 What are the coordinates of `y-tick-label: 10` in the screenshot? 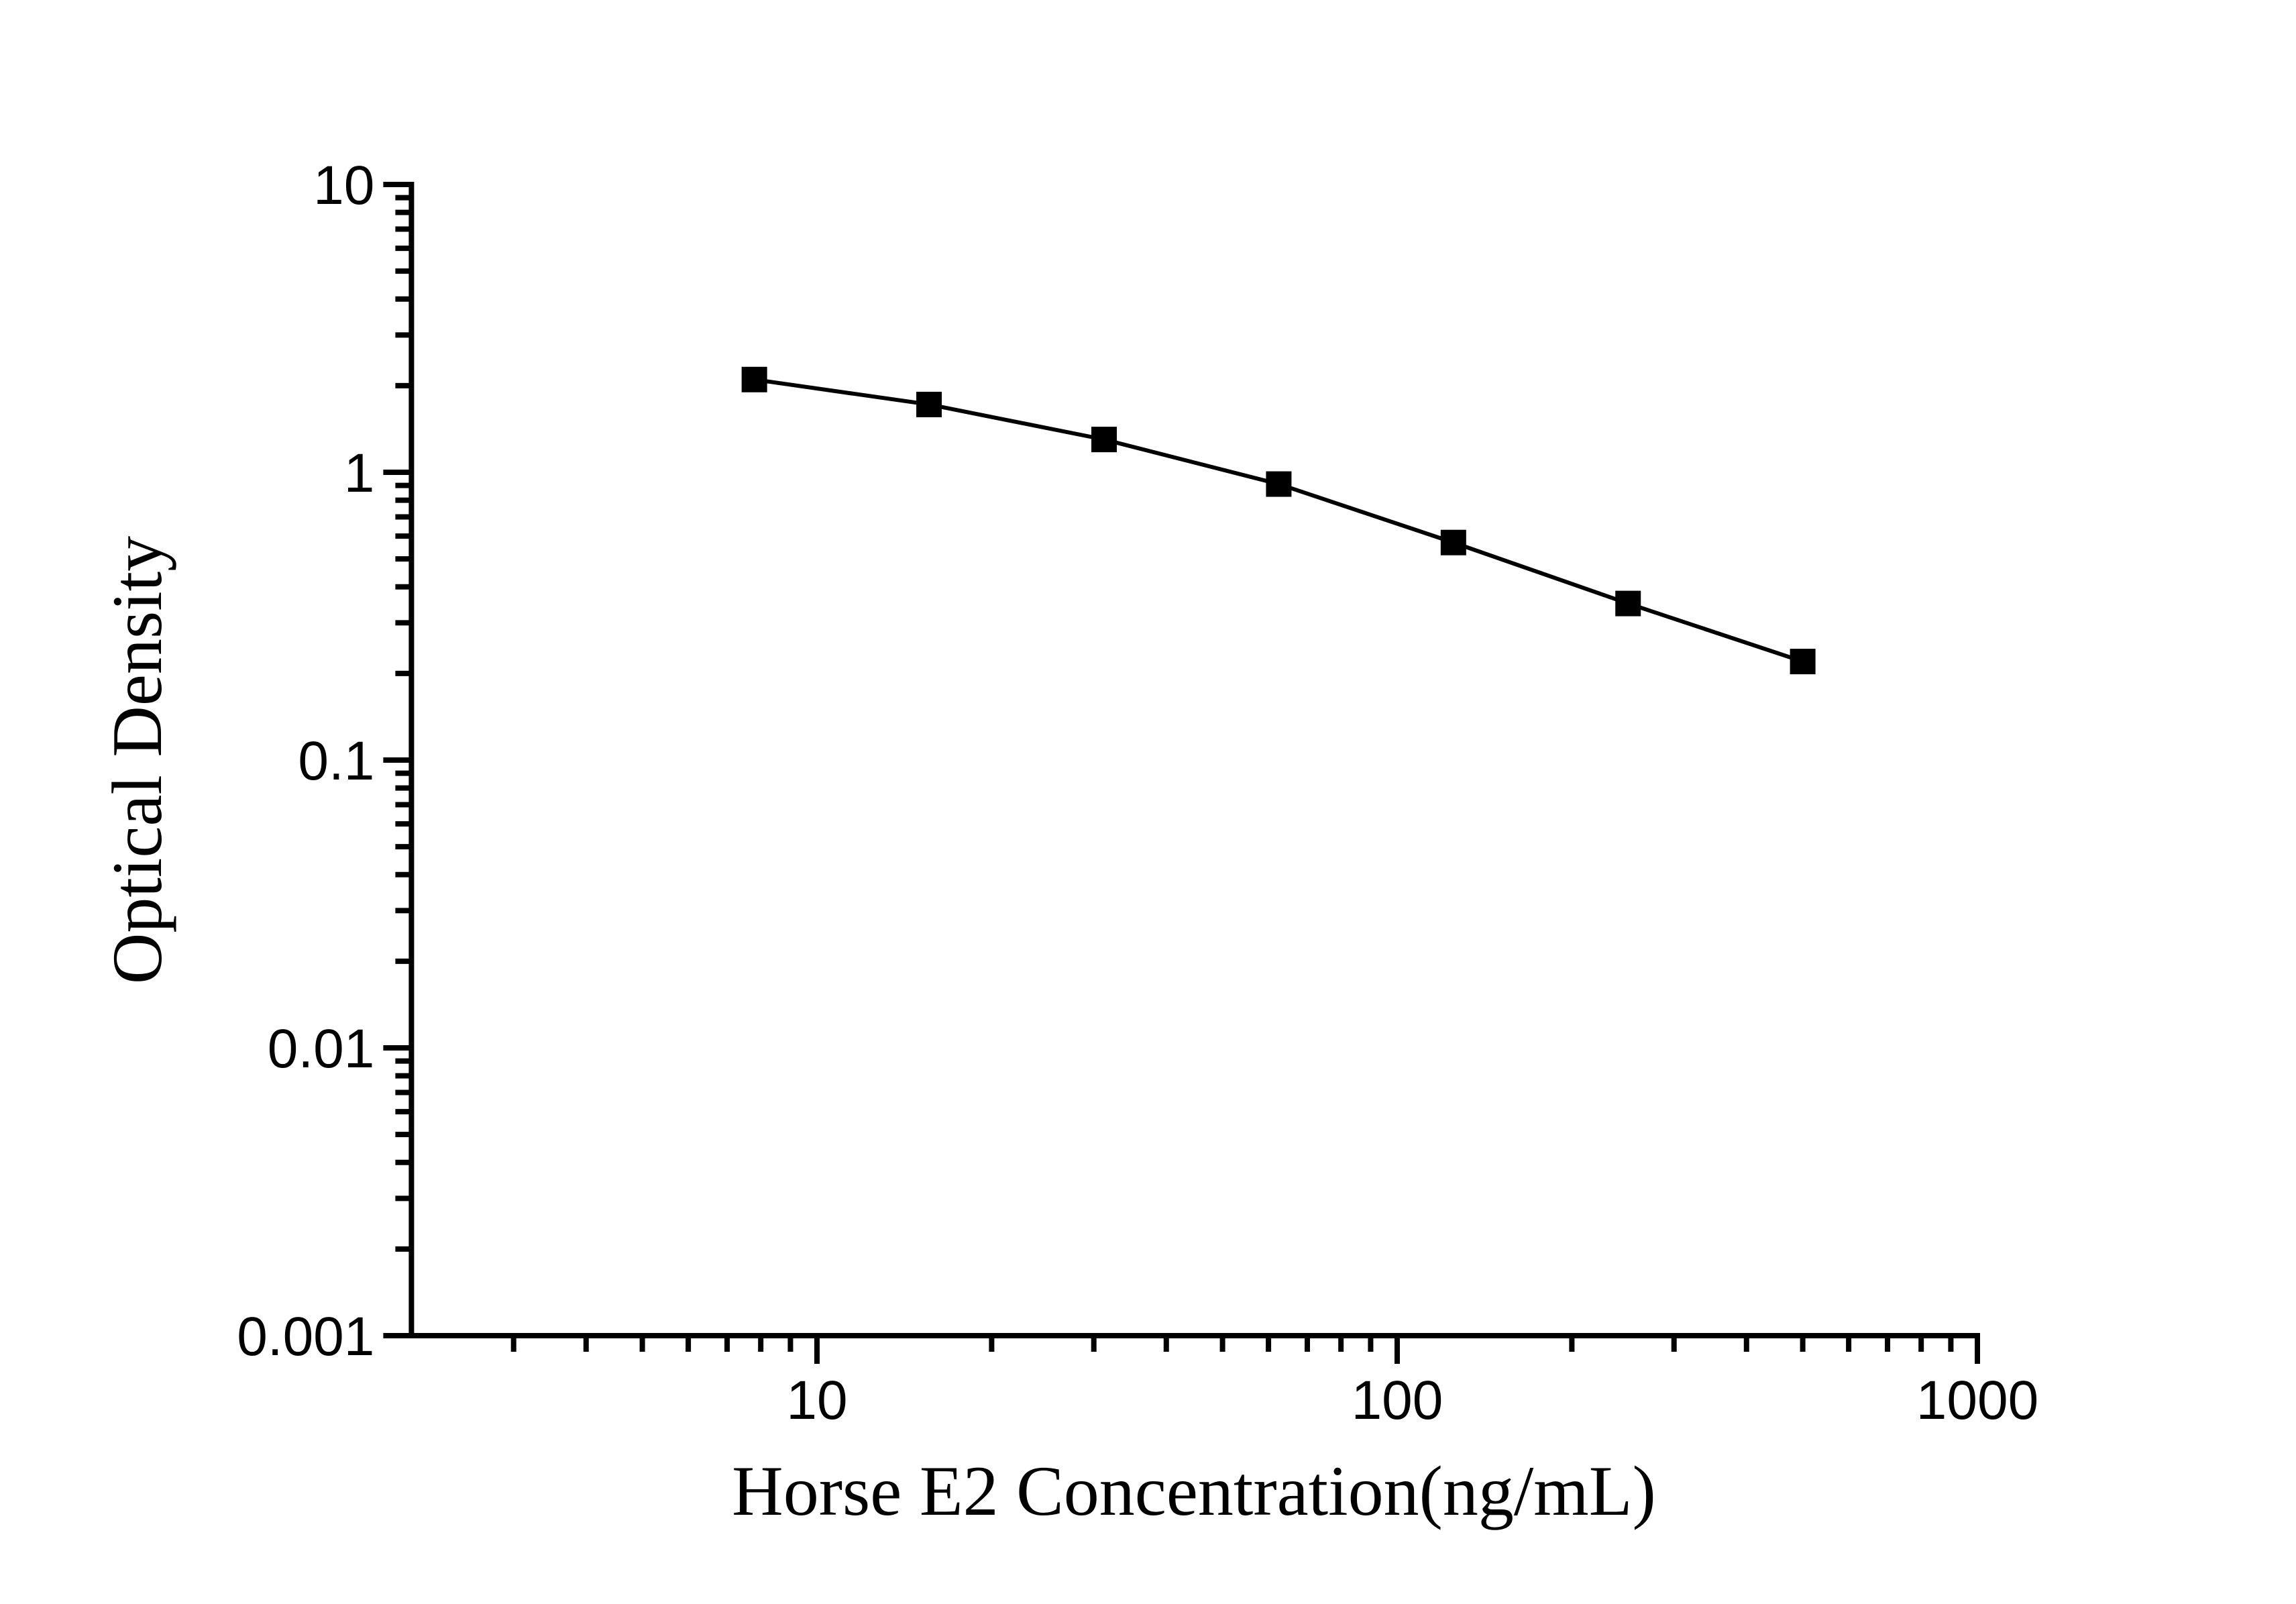 It's located at (344, 186).